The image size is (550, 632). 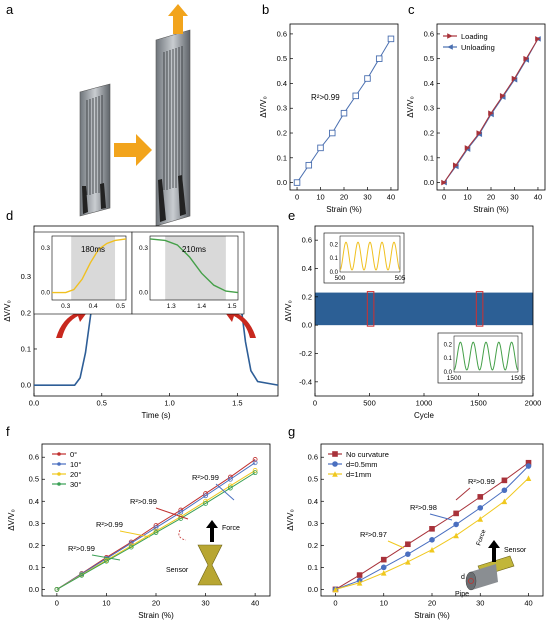 What do you see at coordinates (370, 309) in the screenshot?
I see `highlight-box` at bounding box center [370, 309].